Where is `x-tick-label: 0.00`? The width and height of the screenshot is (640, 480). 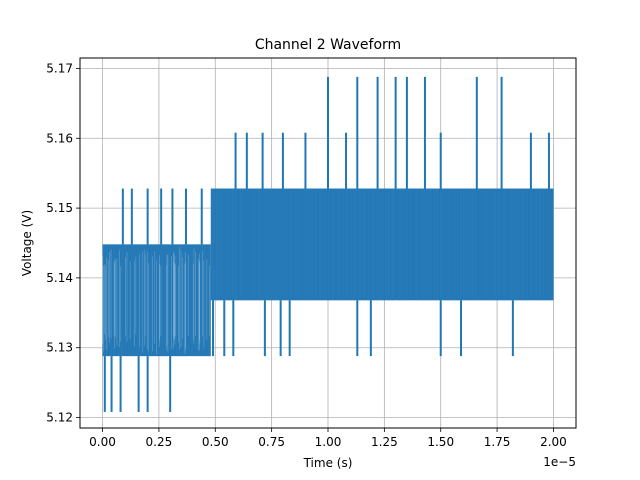 x-tick-label: 0.00 is located at coordinates (102, 442).